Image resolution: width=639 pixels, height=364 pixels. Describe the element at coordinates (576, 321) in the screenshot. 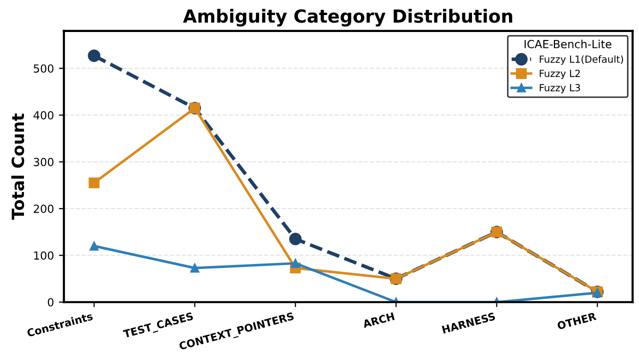

I see `x-tick-label: OTHER` at that location.